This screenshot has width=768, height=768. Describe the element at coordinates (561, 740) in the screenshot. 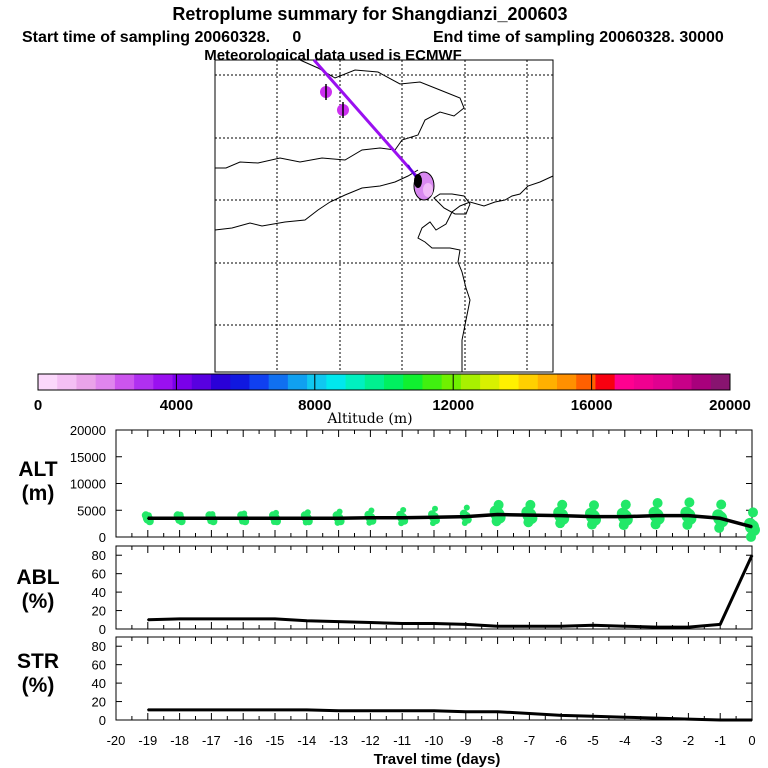

I see `x-tick-label: -6` at that location.